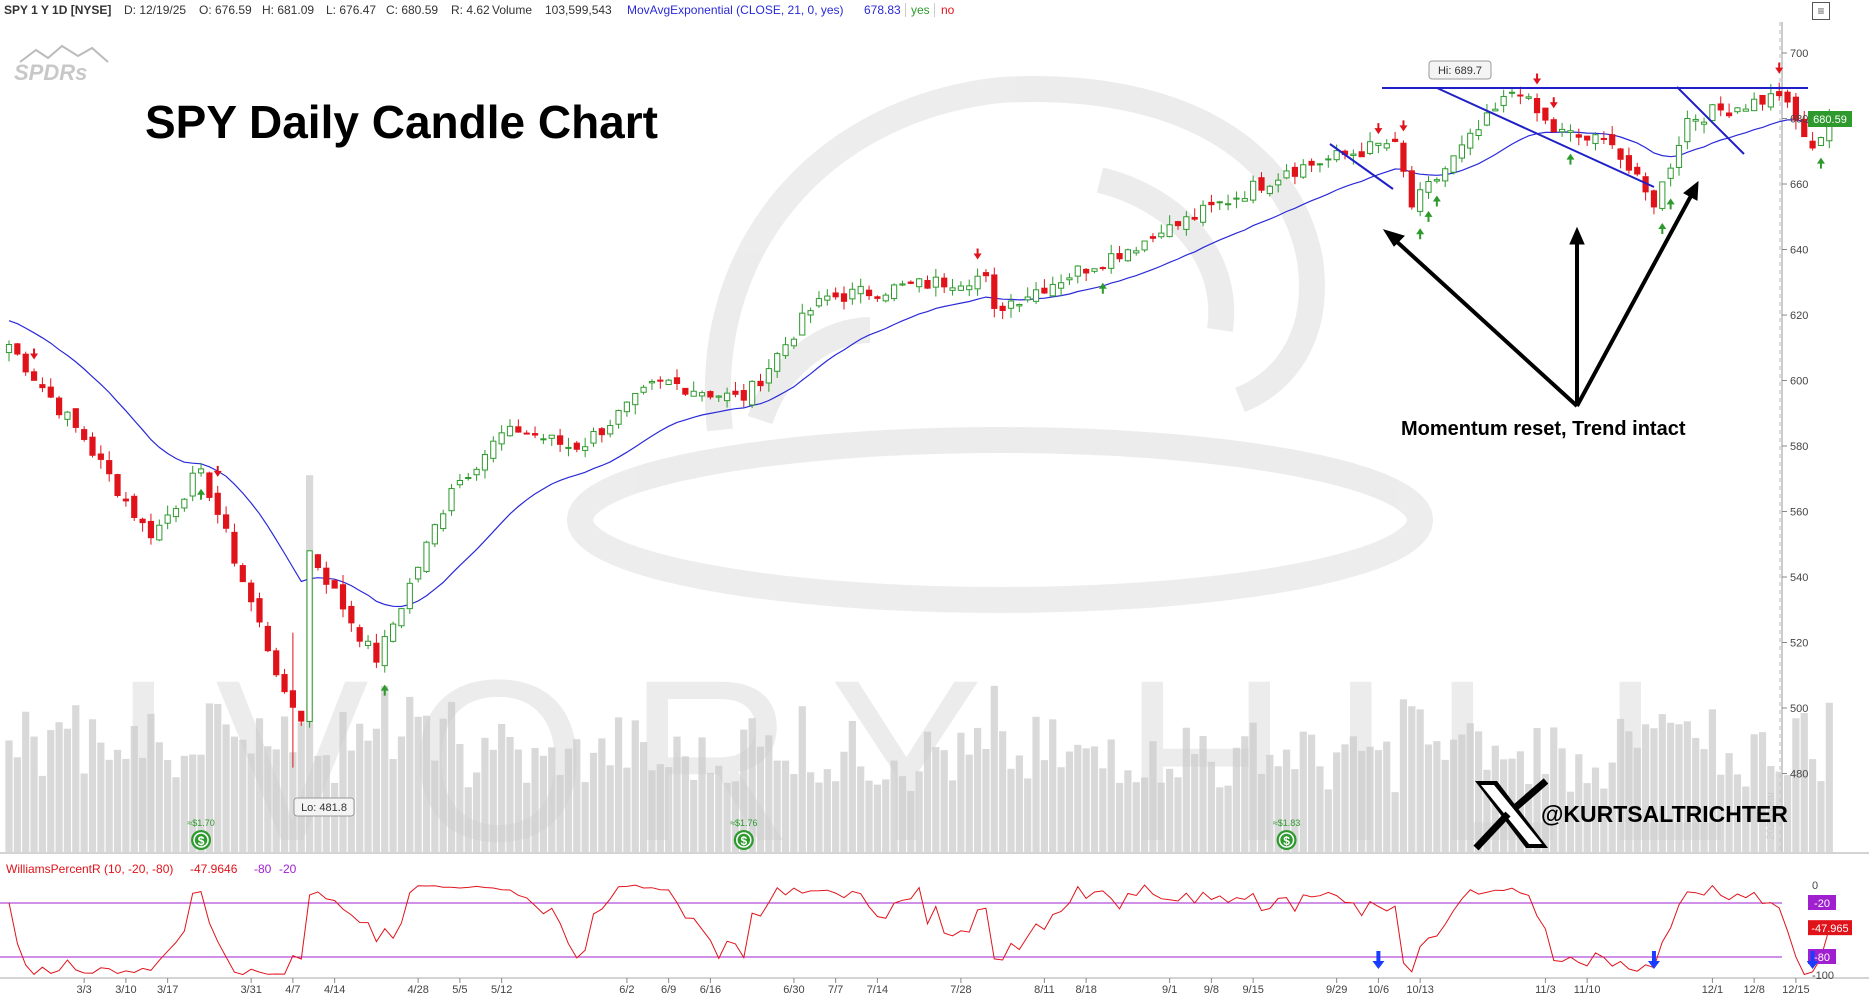 Image resolution: width=1869 pixels, height=998 pixels. I want to click on wpr-tick-label: -100, so click(1823, 976).